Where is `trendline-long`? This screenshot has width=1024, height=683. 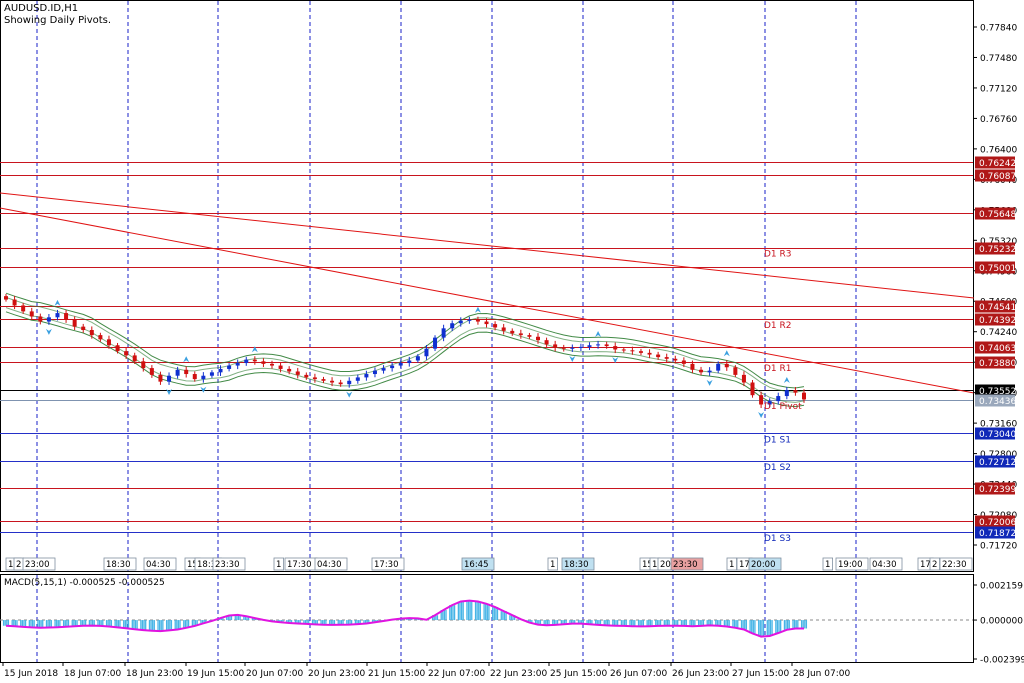
trendline-long is located at coordinates (487, 245).